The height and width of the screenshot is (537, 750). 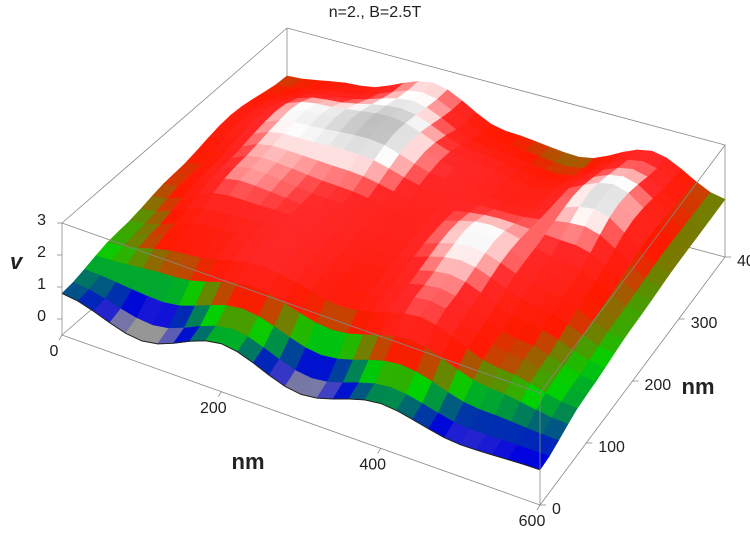 What do you see at coordinates (375, 12) in the screenshot?
I see `chart-title: n=2., B=2.5T` at bounding box center [375, 12].